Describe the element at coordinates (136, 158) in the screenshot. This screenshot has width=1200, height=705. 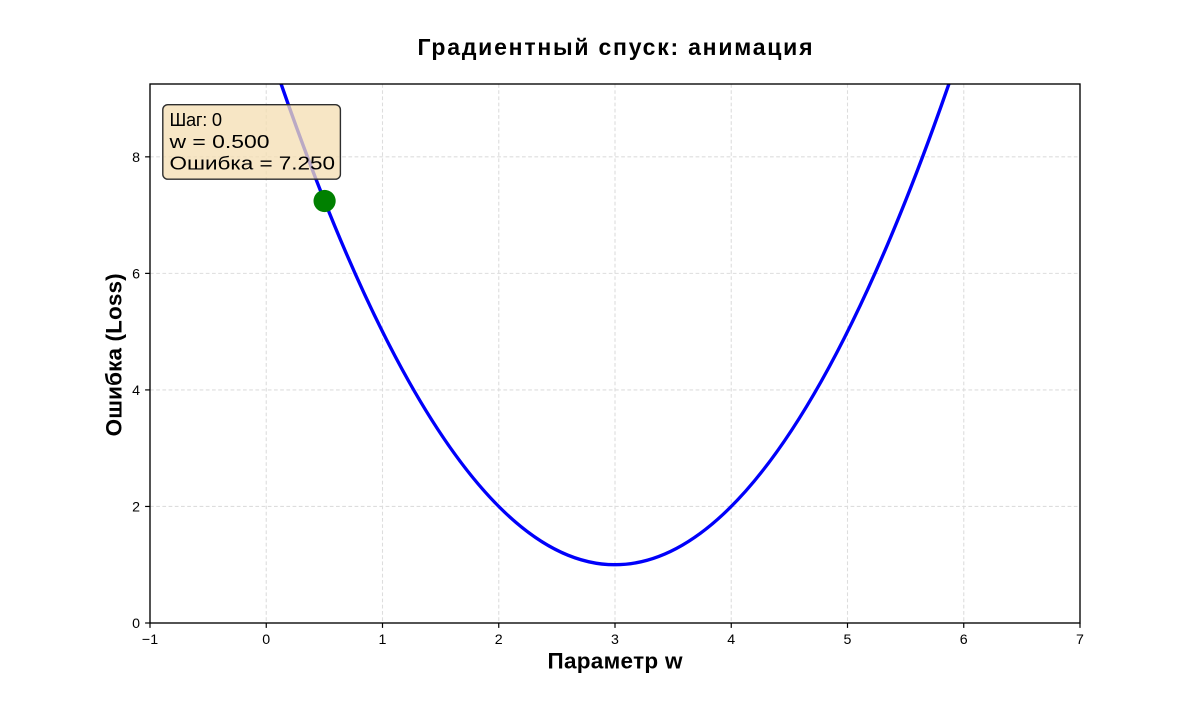
I see `svg-text: 8` at that location.